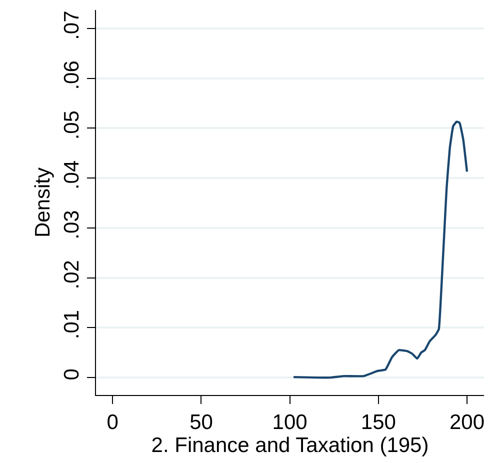 The image size is (494, 463). Describe the element at coordinates (112, 422) in the screenshot. I see `x-tick-label: 0` at that location.